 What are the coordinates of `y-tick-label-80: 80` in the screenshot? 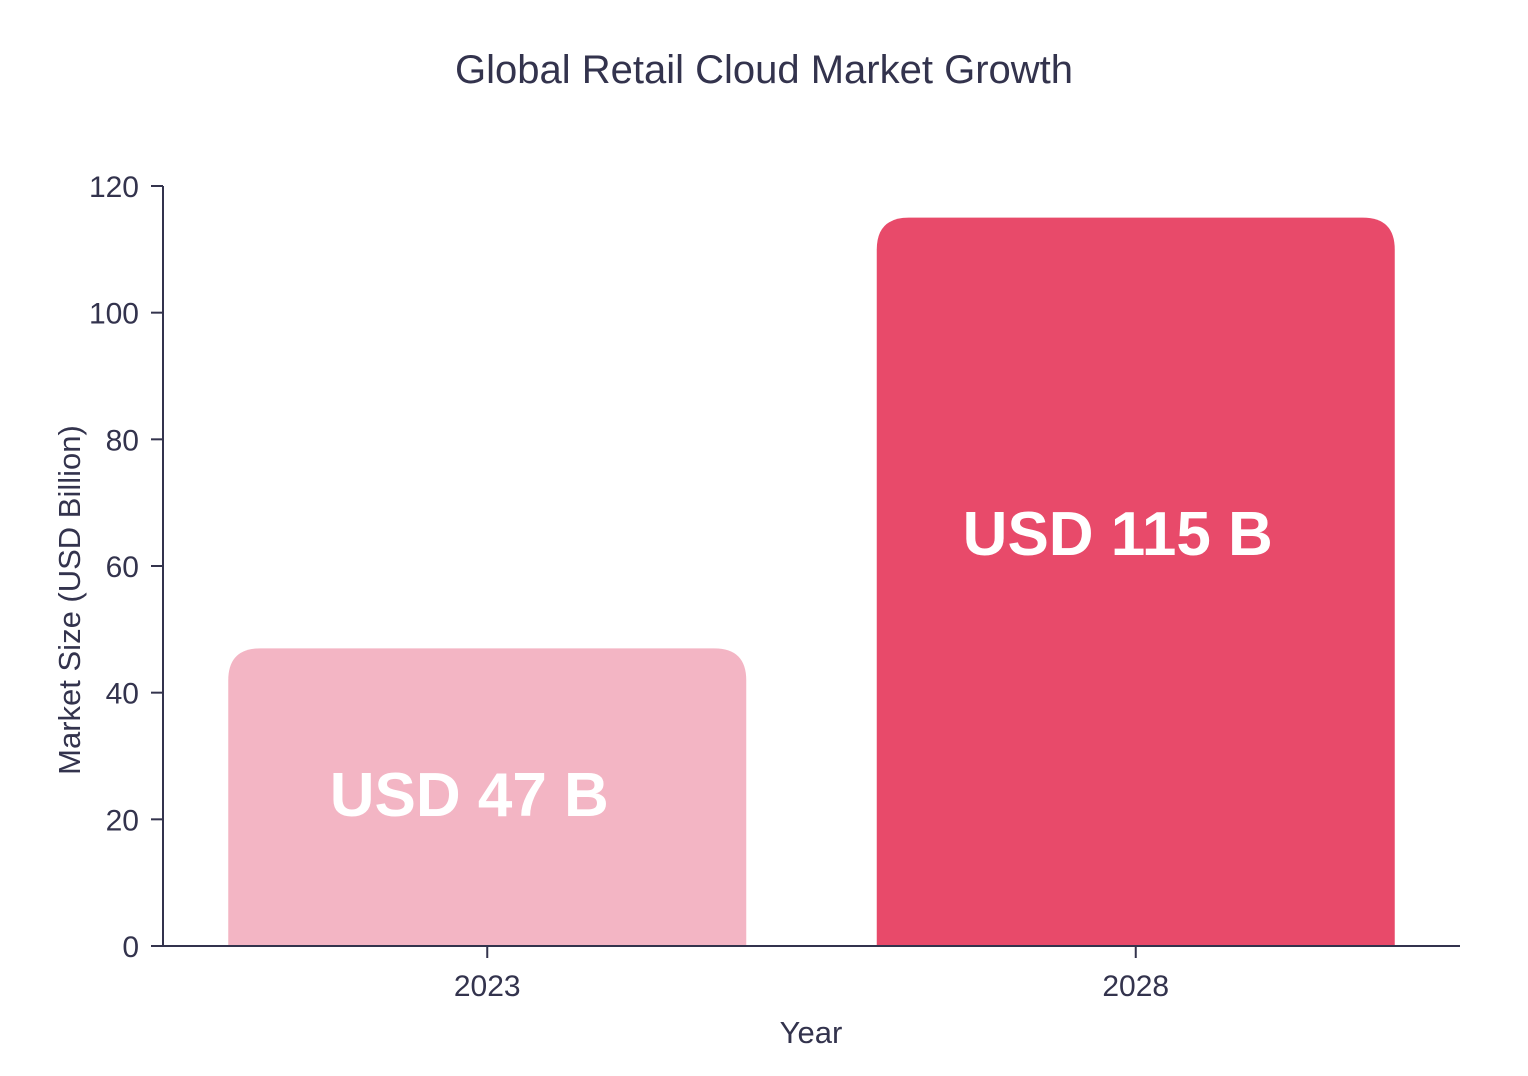 It's located at (122, 440).